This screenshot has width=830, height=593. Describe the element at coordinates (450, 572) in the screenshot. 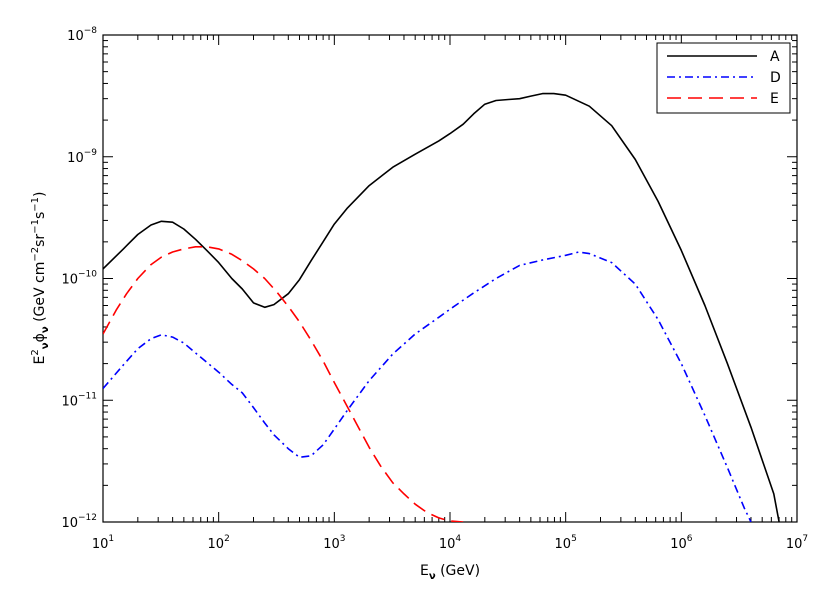

I see `x-axis-title: Eν (GeV)` at that location.